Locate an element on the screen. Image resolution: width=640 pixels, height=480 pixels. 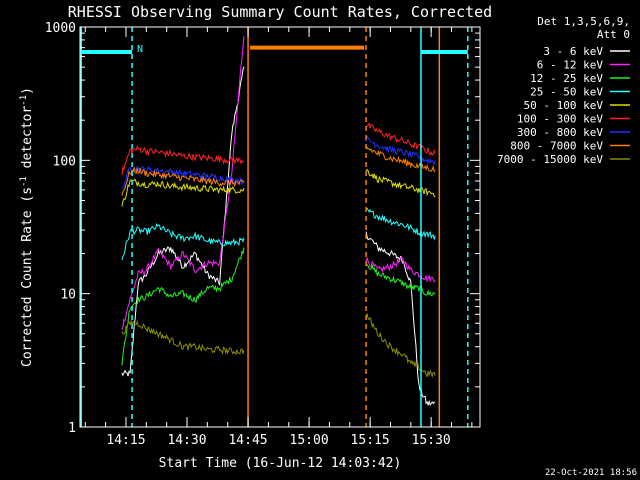
legend-header-line: Att 0 is located at coordinates (613, 34).